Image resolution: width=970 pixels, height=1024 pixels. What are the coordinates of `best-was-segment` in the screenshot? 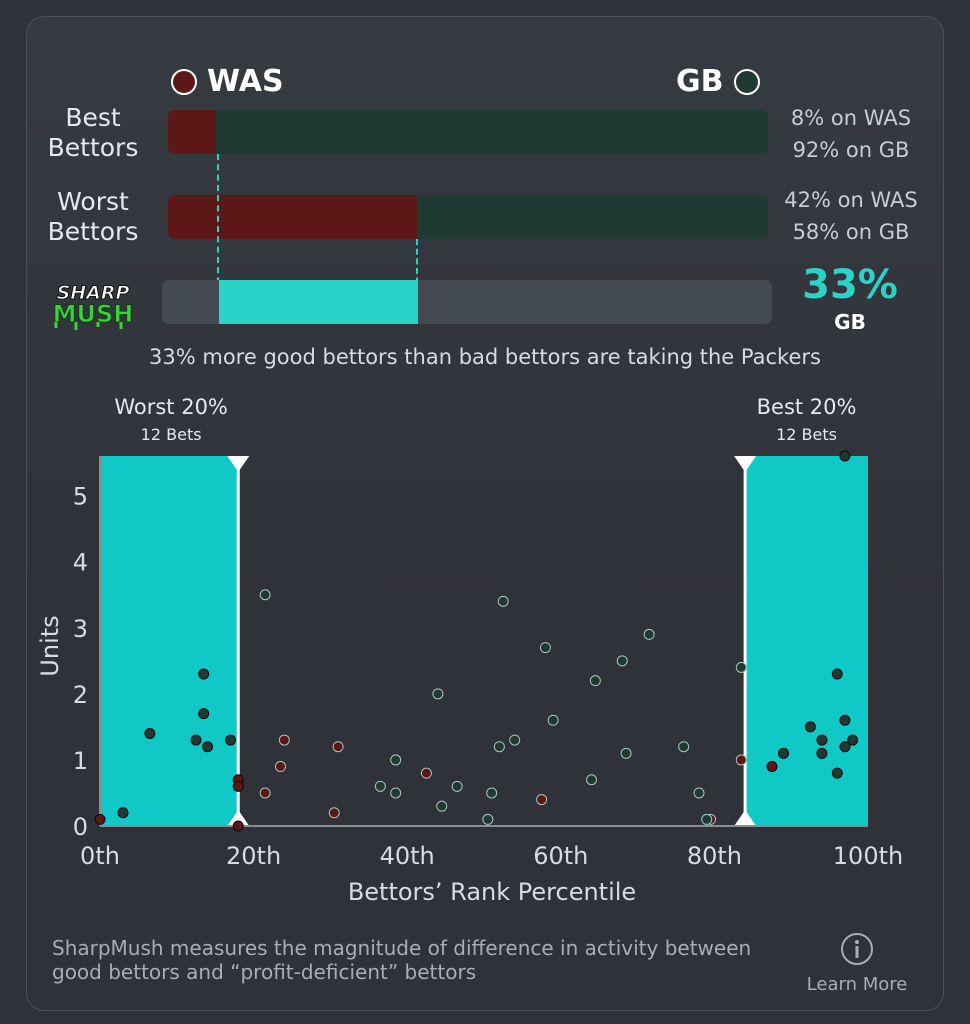 It's located at (192, 132).